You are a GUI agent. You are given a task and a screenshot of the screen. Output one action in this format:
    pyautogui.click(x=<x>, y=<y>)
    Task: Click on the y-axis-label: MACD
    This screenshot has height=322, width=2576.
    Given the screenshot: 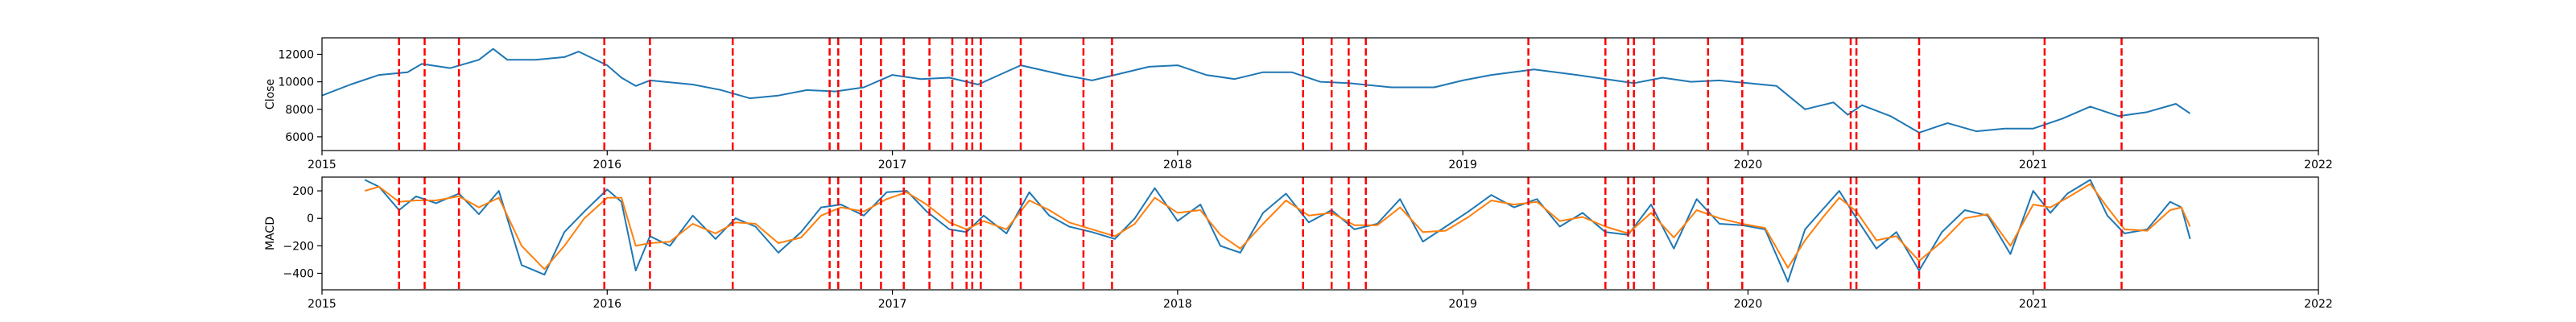 What is the action you would take?
    pyautogui.click(x=270, y=233)
    